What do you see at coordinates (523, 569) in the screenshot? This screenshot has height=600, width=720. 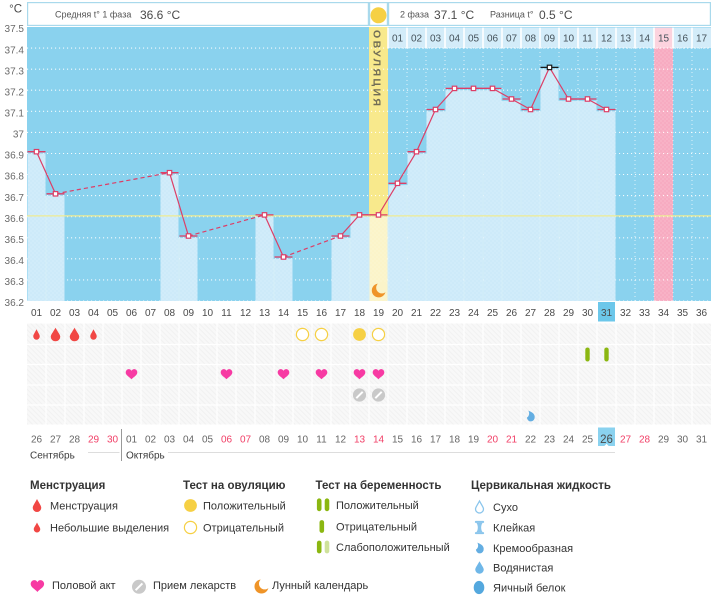 I see `svg-text: Водянистая` at bounding box center [523, 569].